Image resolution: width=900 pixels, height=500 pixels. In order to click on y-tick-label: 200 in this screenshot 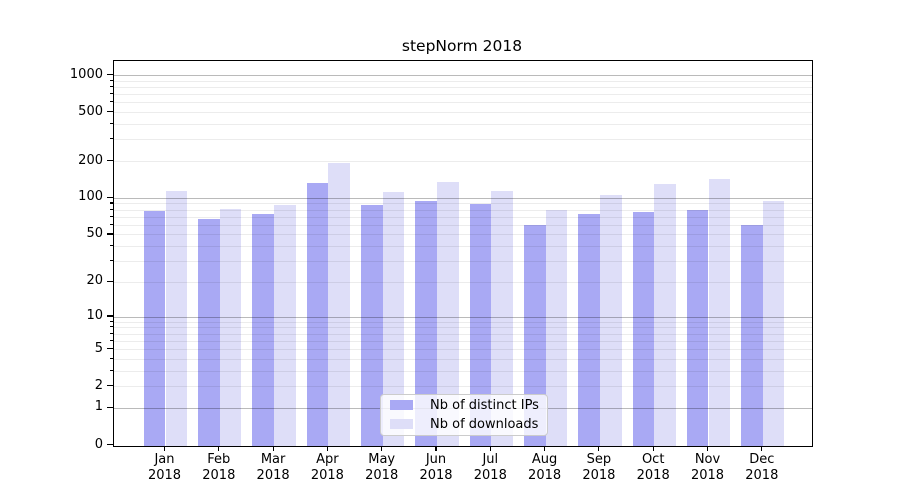, I will do `click(90, 160)`.